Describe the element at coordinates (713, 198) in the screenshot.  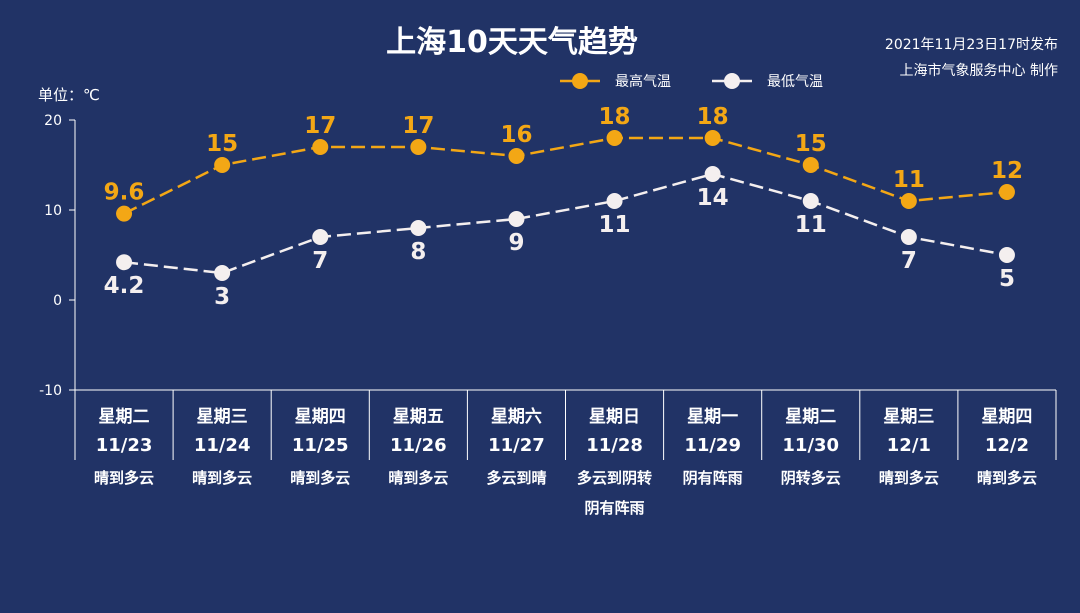
I see `data-label: 14` at that location.